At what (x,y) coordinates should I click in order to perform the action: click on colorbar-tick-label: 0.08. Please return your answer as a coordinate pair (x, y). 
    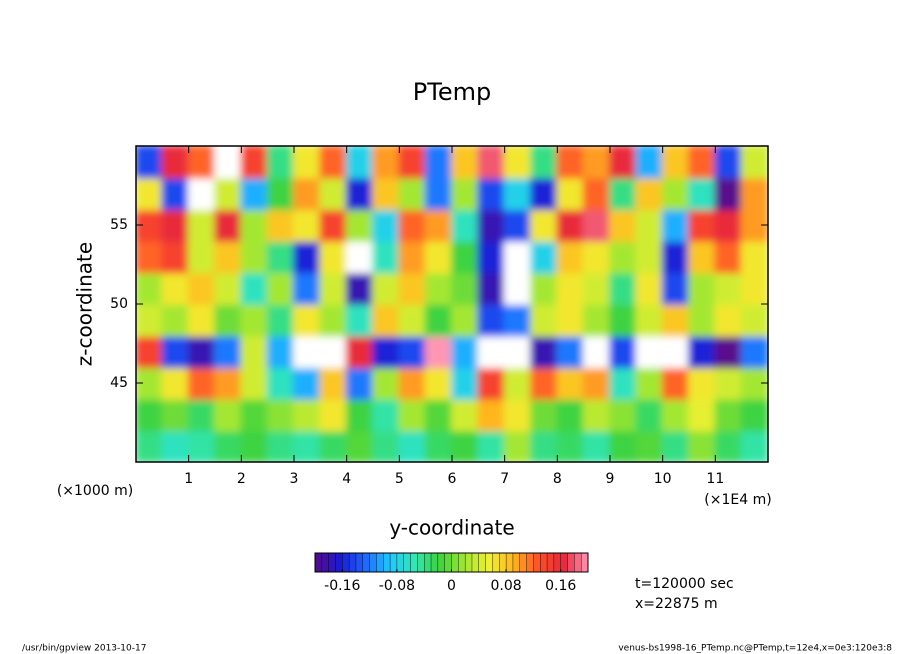
    Looking at the image, I should click on (506, 586).